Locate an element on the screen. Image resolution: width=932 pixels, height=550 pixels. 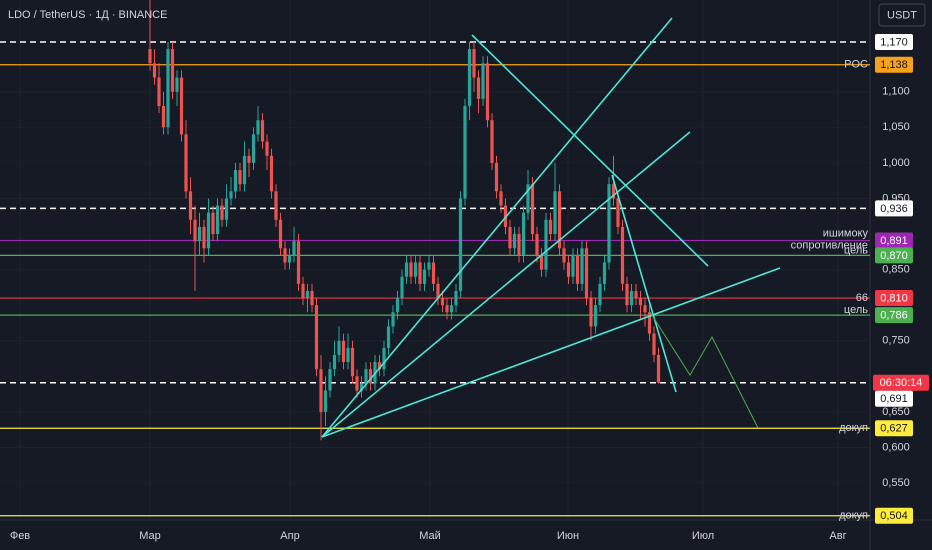
level-price-tag: 0,810 is located at coordinates (894, 298).